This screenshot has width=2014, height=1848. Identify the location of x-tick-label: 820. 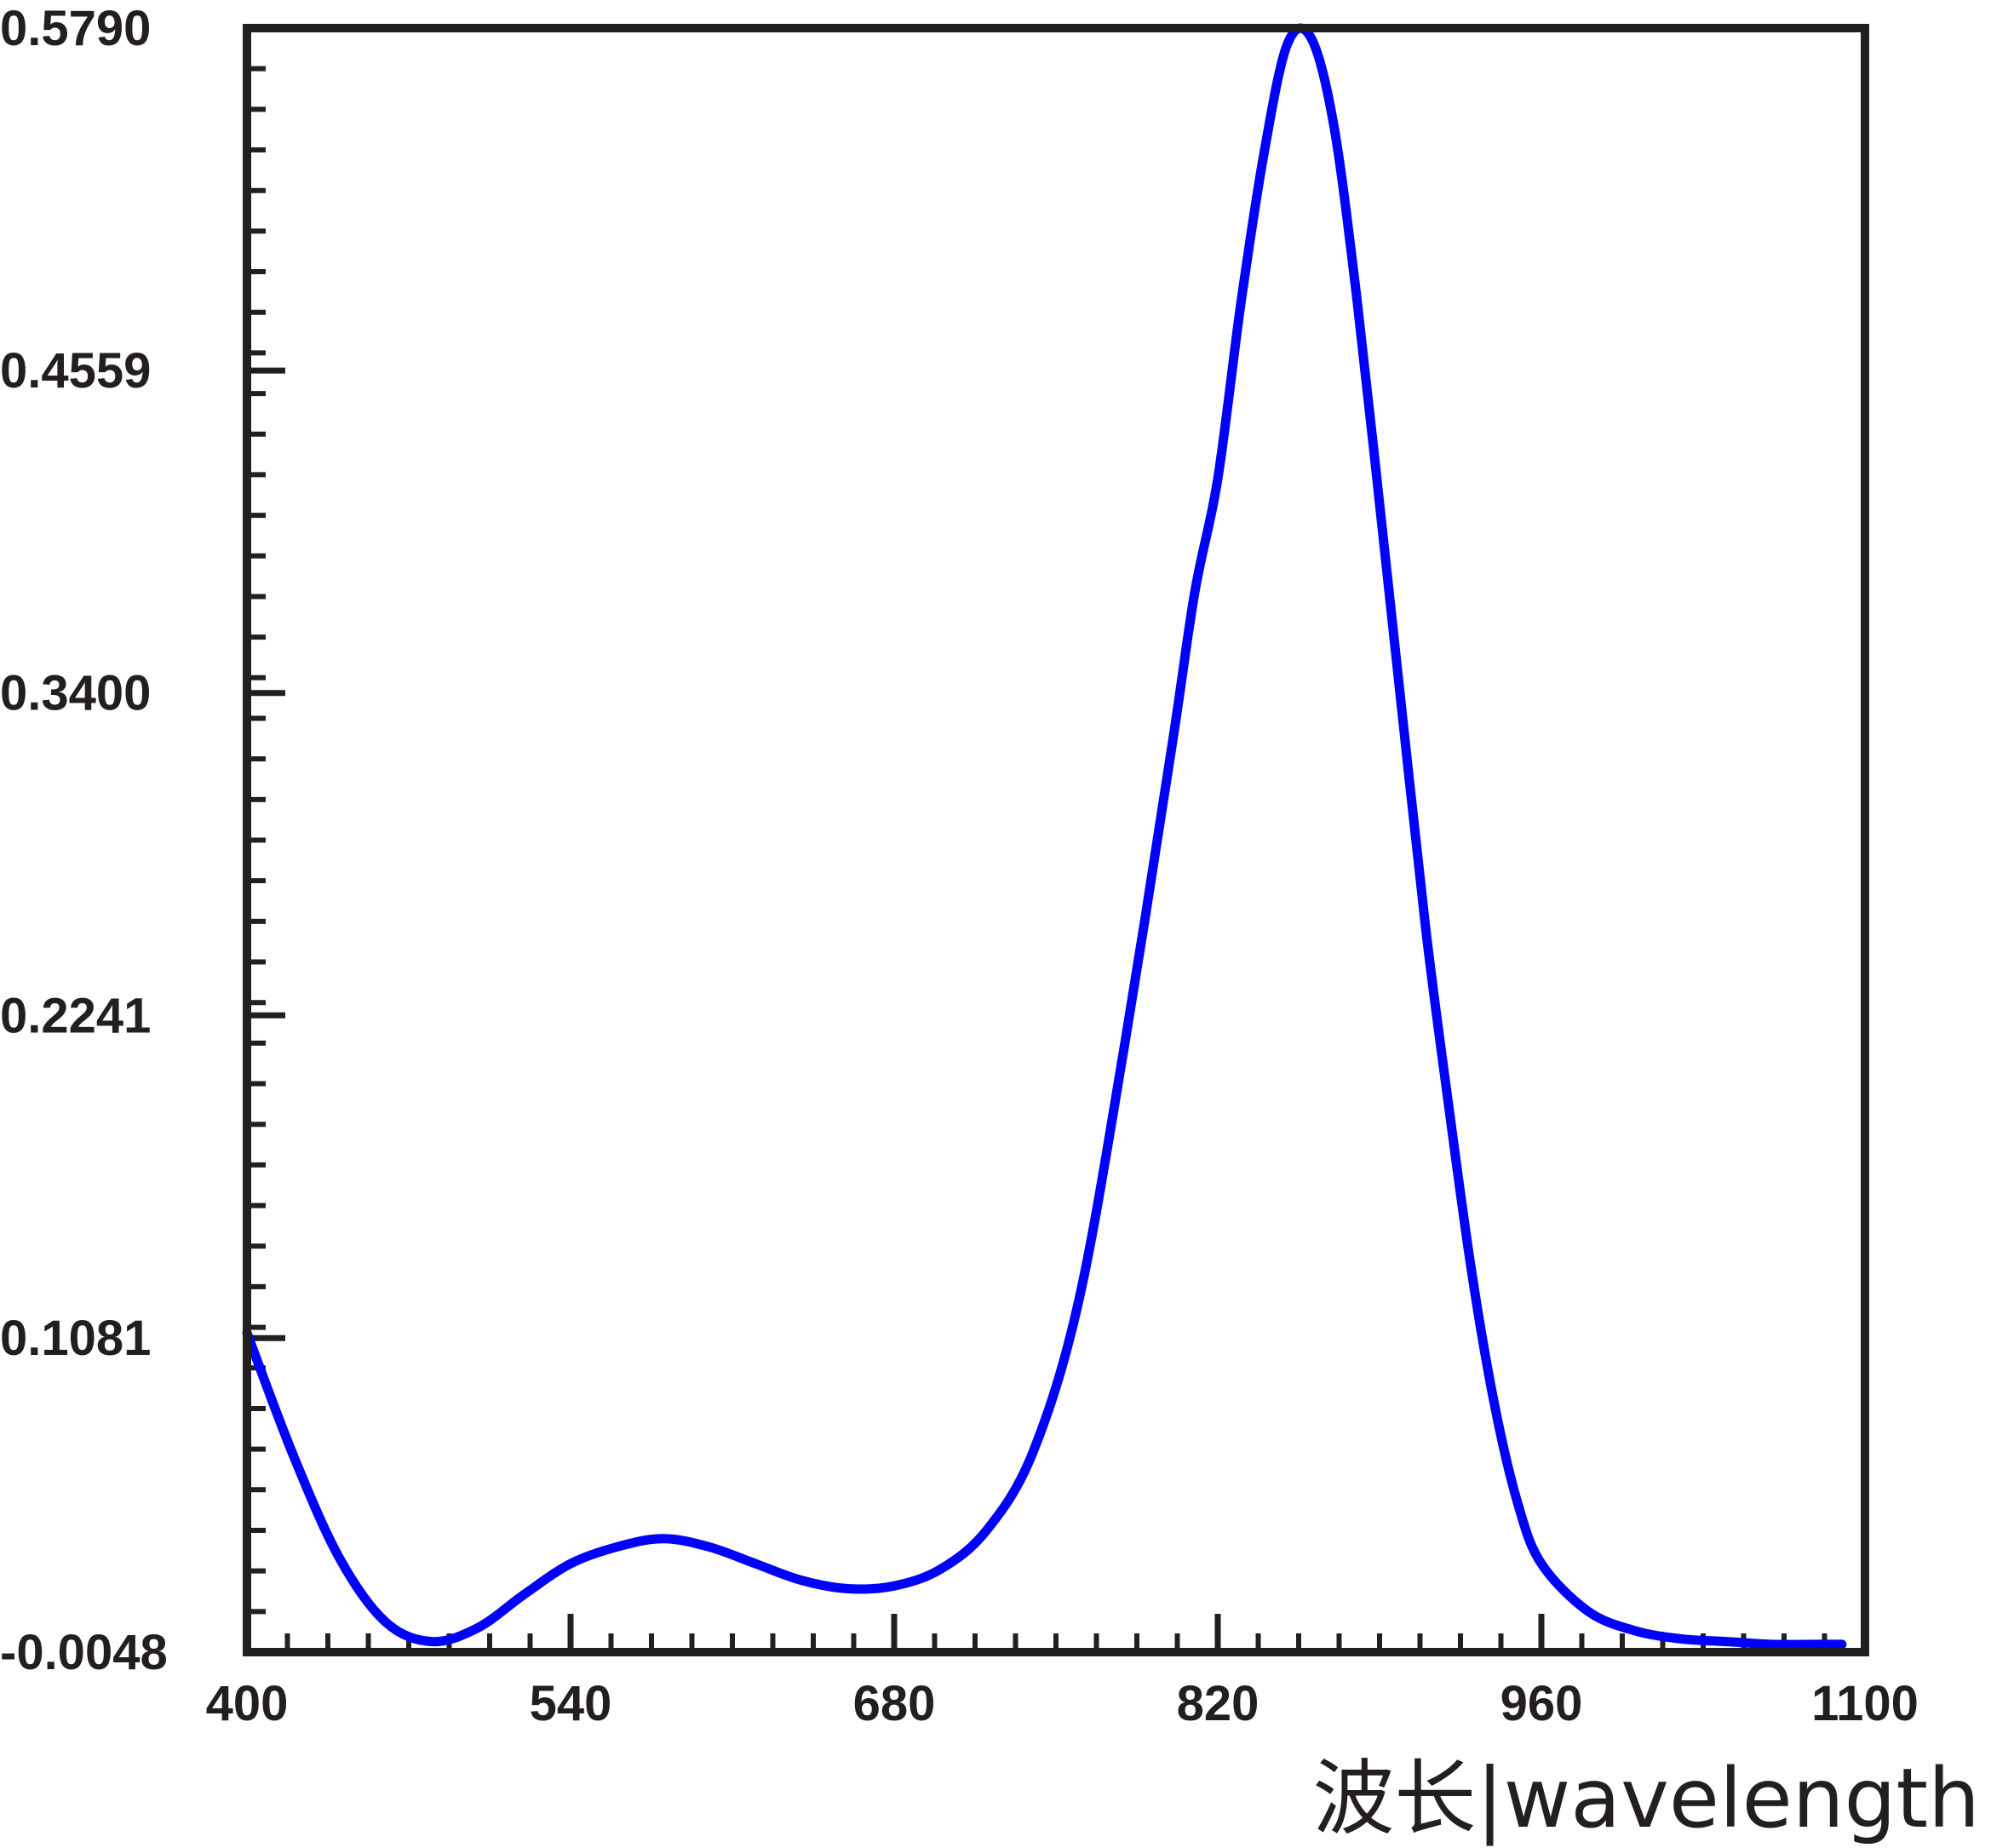
(1218, 1703).